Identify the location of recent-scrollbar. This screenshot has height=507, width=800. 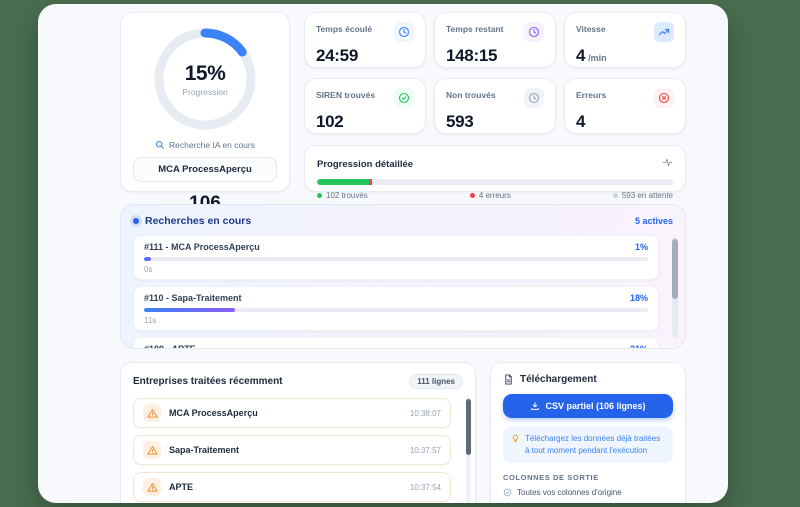
(468, 450).